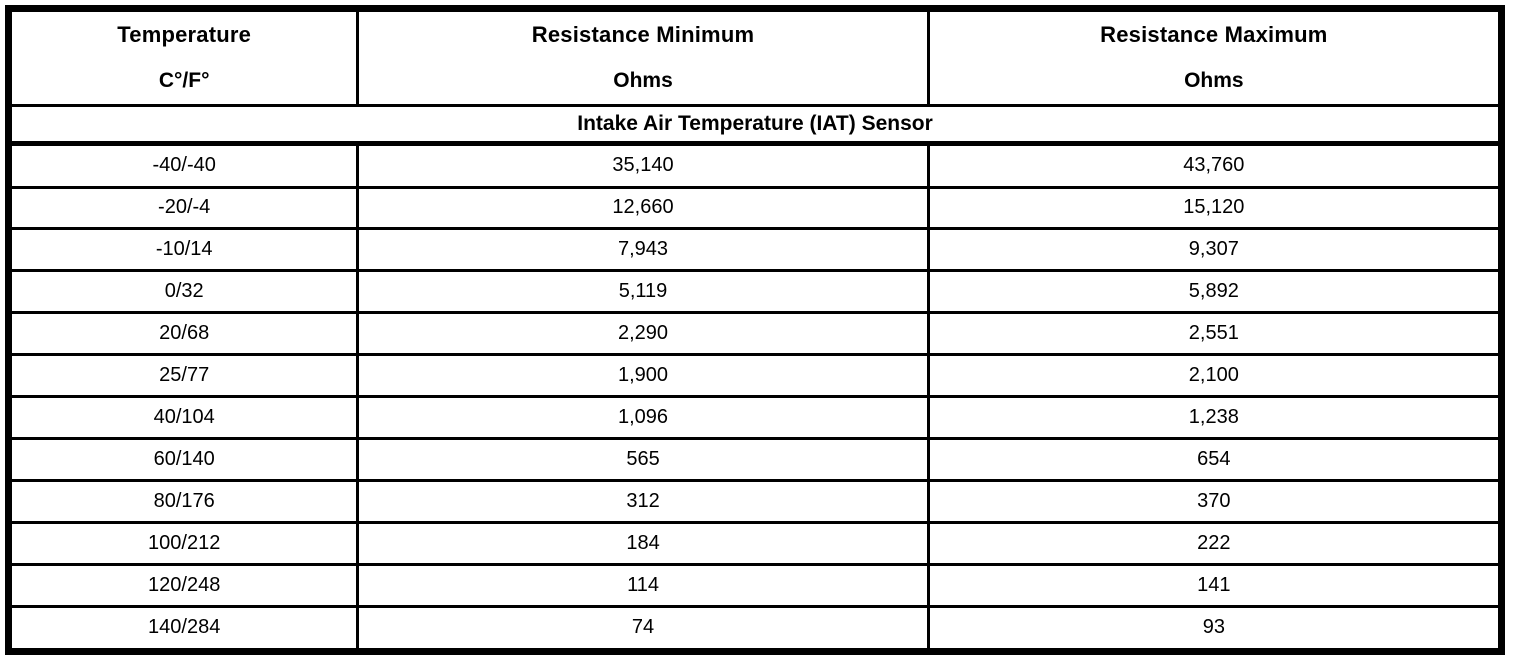  I want to click on resistance-min-header-title: Resistance Minimum, so click(643, 34).